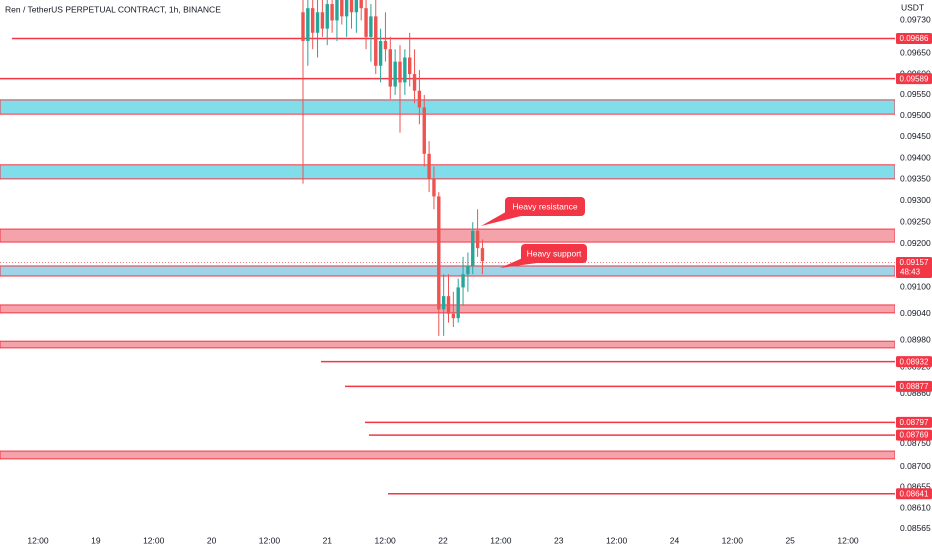  I want to click on y-tick-label: 0.09300, so click(915, 200).